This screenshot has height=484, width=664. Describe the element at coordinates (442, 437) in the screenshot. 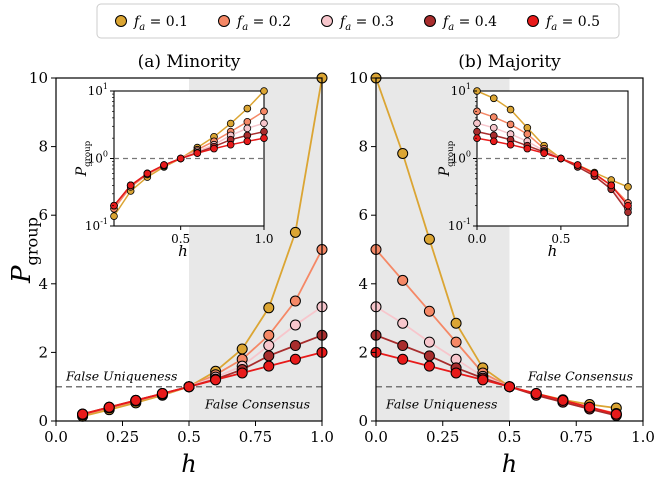

I see `x-tick-label: 0.25` at that location.